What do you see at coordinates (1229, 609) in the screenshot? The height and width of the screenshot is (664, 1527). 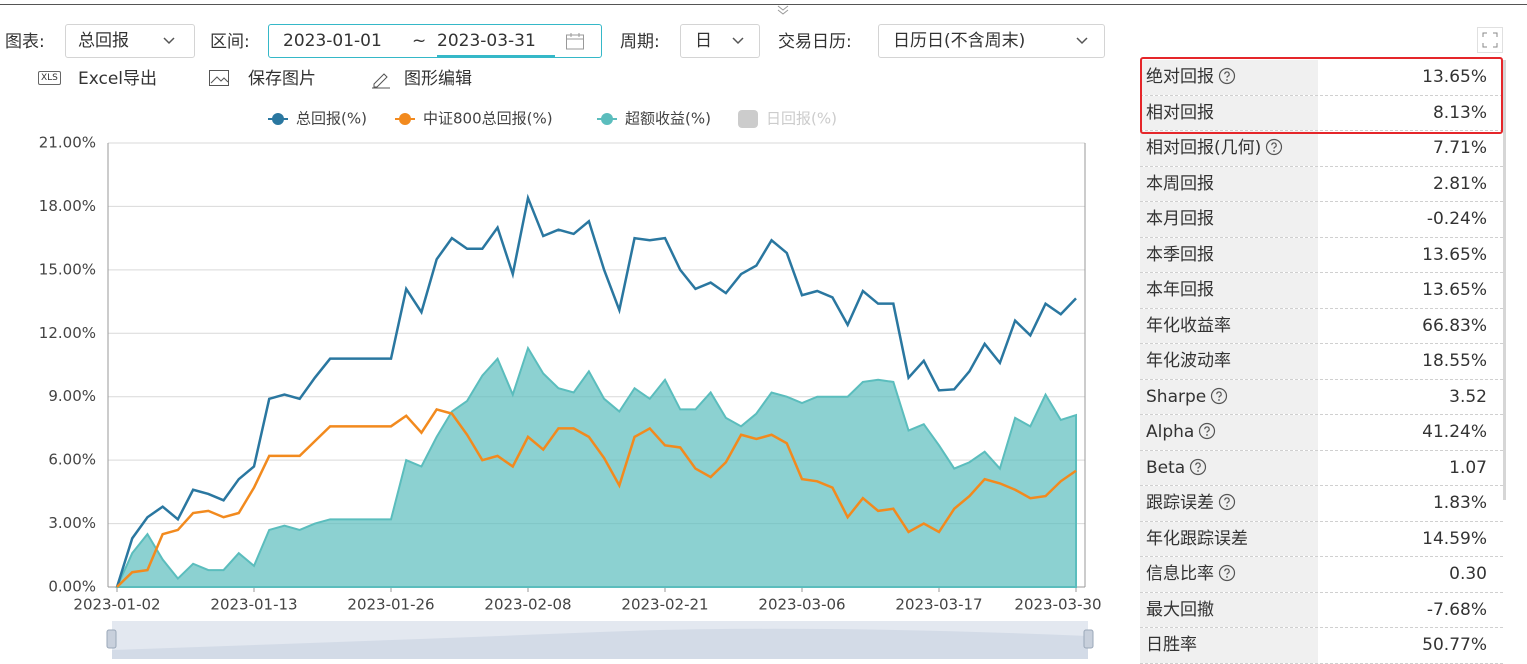 I see `metric-label-cell: 最大回撤` at bounding box center [1229, 609].